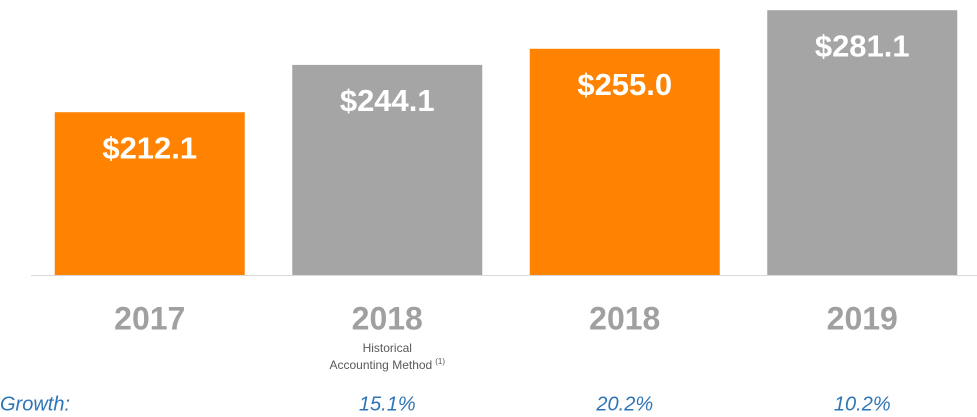  Describe the element at coordinates (624, 84) in the screenshot. I see `value-label: $255.0` at that location.